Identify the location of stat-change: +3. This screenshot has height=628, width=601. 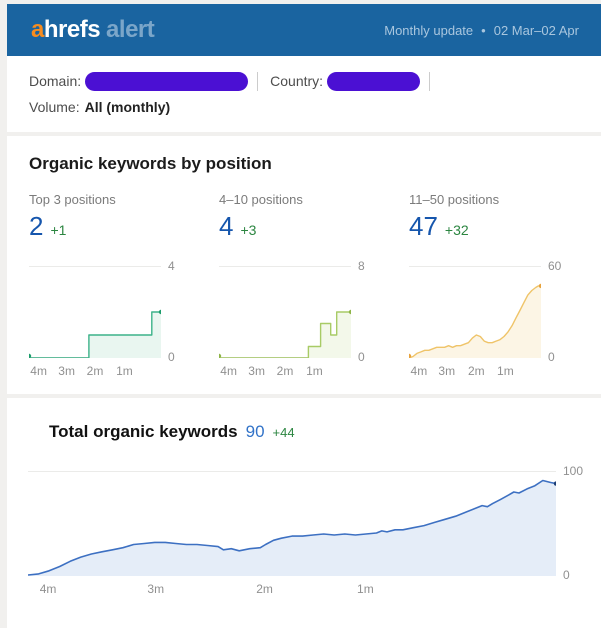
(248, 230).